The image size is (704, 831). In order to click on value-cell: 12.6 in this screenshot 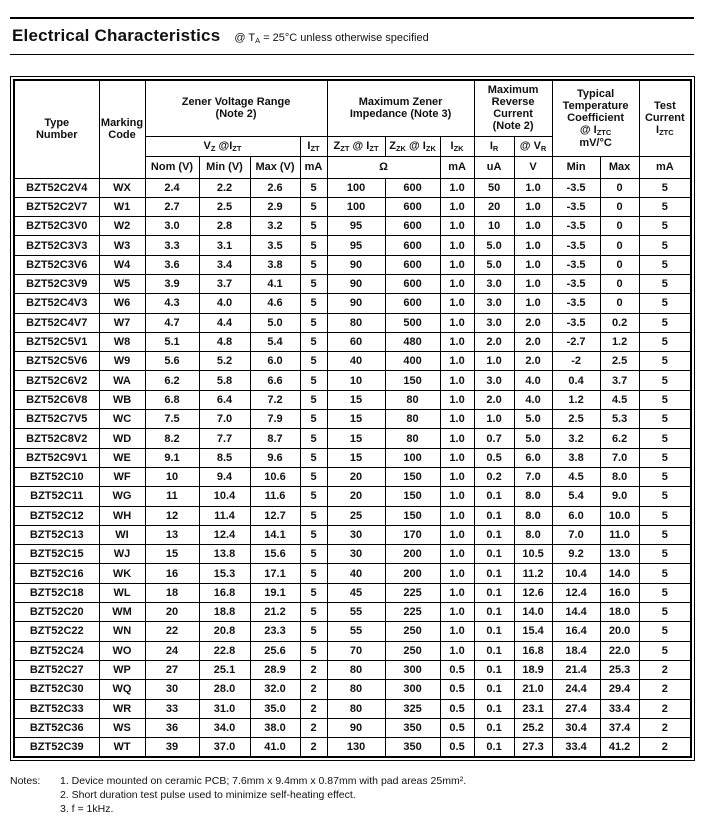, I will do `click(533, 593)`.